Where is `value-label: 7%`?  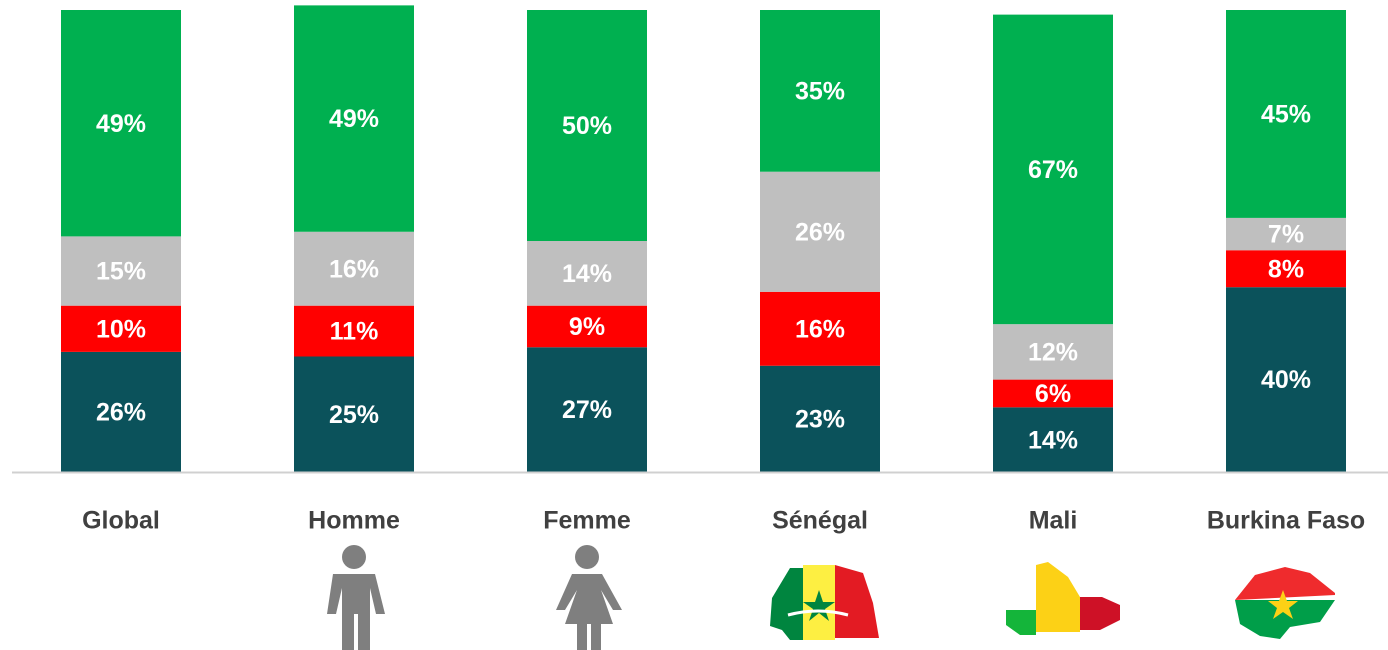
value-label: 7% is located at coordinates (1286, 235).